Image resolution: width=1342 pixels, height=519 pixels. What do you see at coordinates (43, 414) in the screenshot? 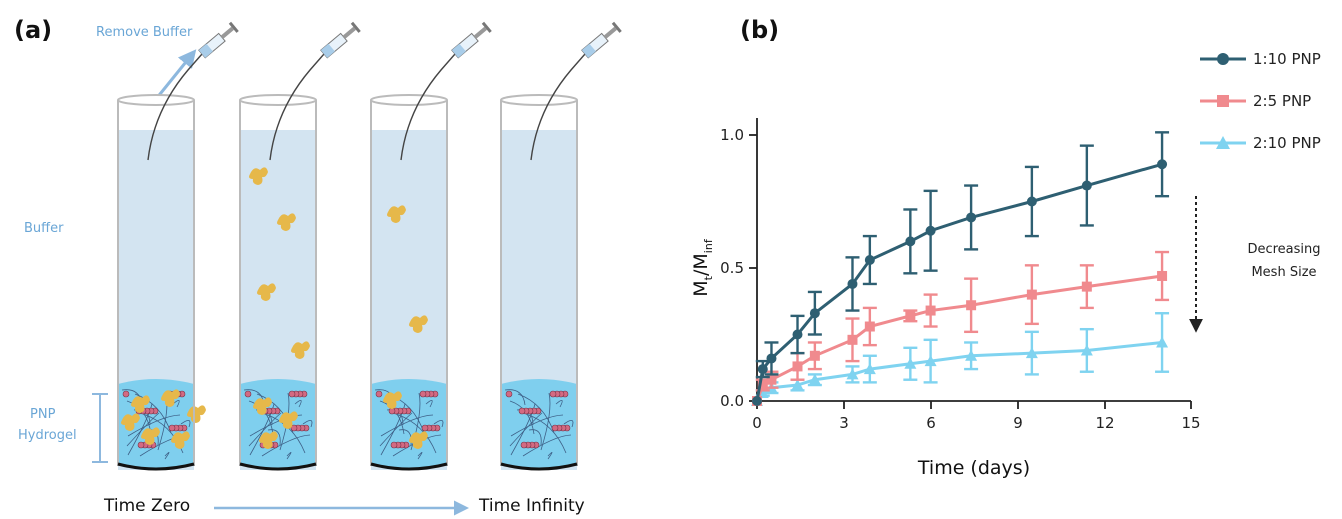
I see `hydrogel-label-line1: PNP` at bounding box center [43, 414].